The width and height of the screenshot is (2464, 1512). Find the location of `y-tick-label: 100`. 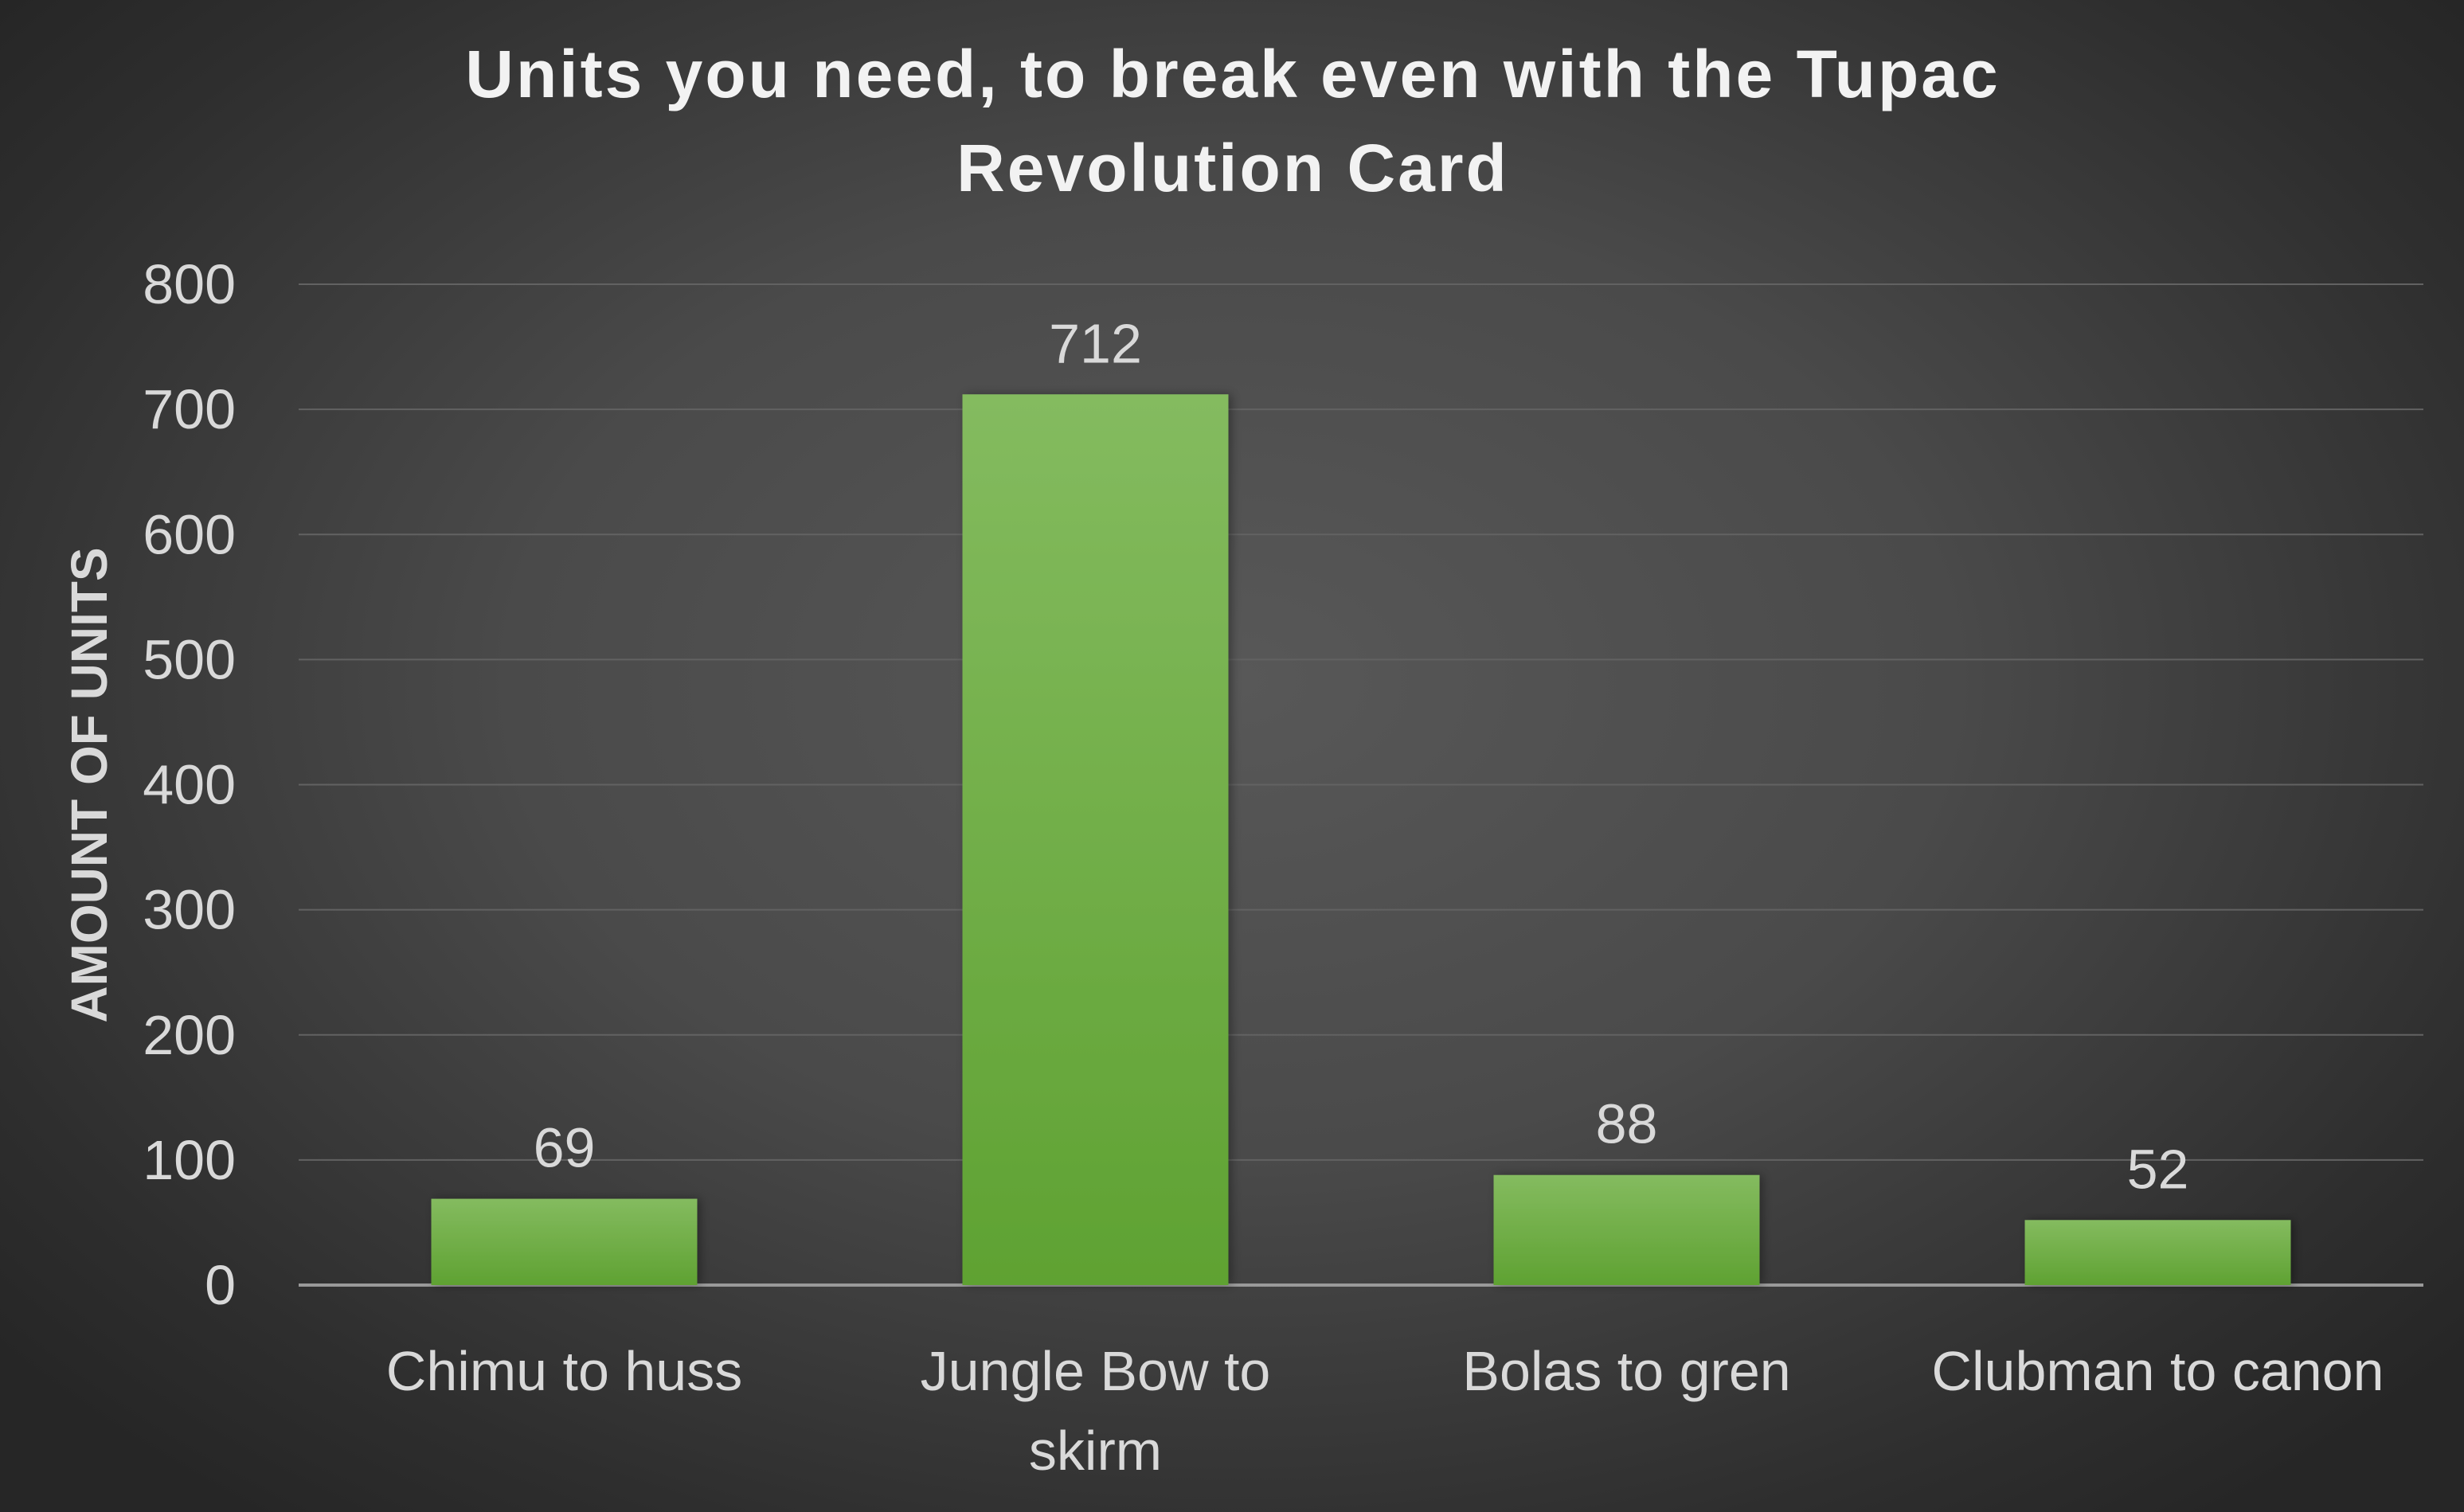

y-tick-label: 100 is located at coordinates (189, 1160).